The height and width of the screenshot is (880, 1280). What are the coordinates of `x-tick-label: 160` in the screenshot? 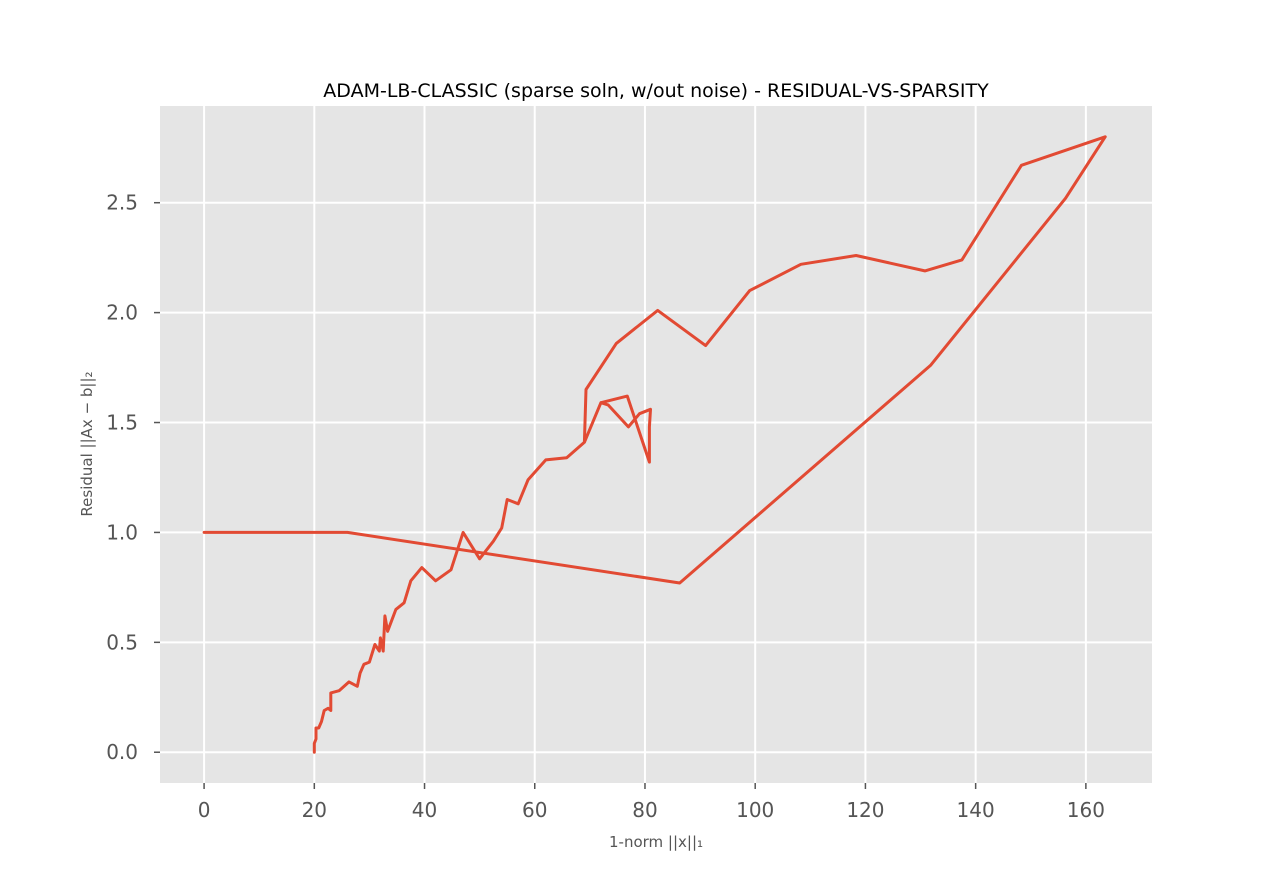 It's located at (1086, 810).